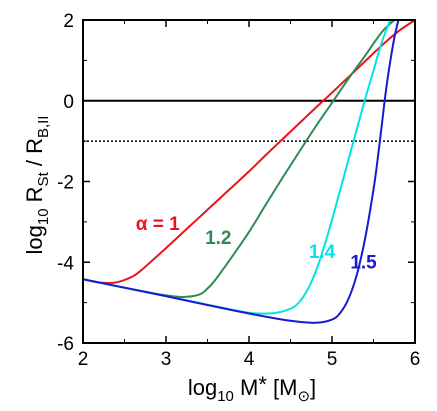 The width and height of the screenshot is (437, 411). I want to click on curve-label-4: 1.5, so click(363, 262).